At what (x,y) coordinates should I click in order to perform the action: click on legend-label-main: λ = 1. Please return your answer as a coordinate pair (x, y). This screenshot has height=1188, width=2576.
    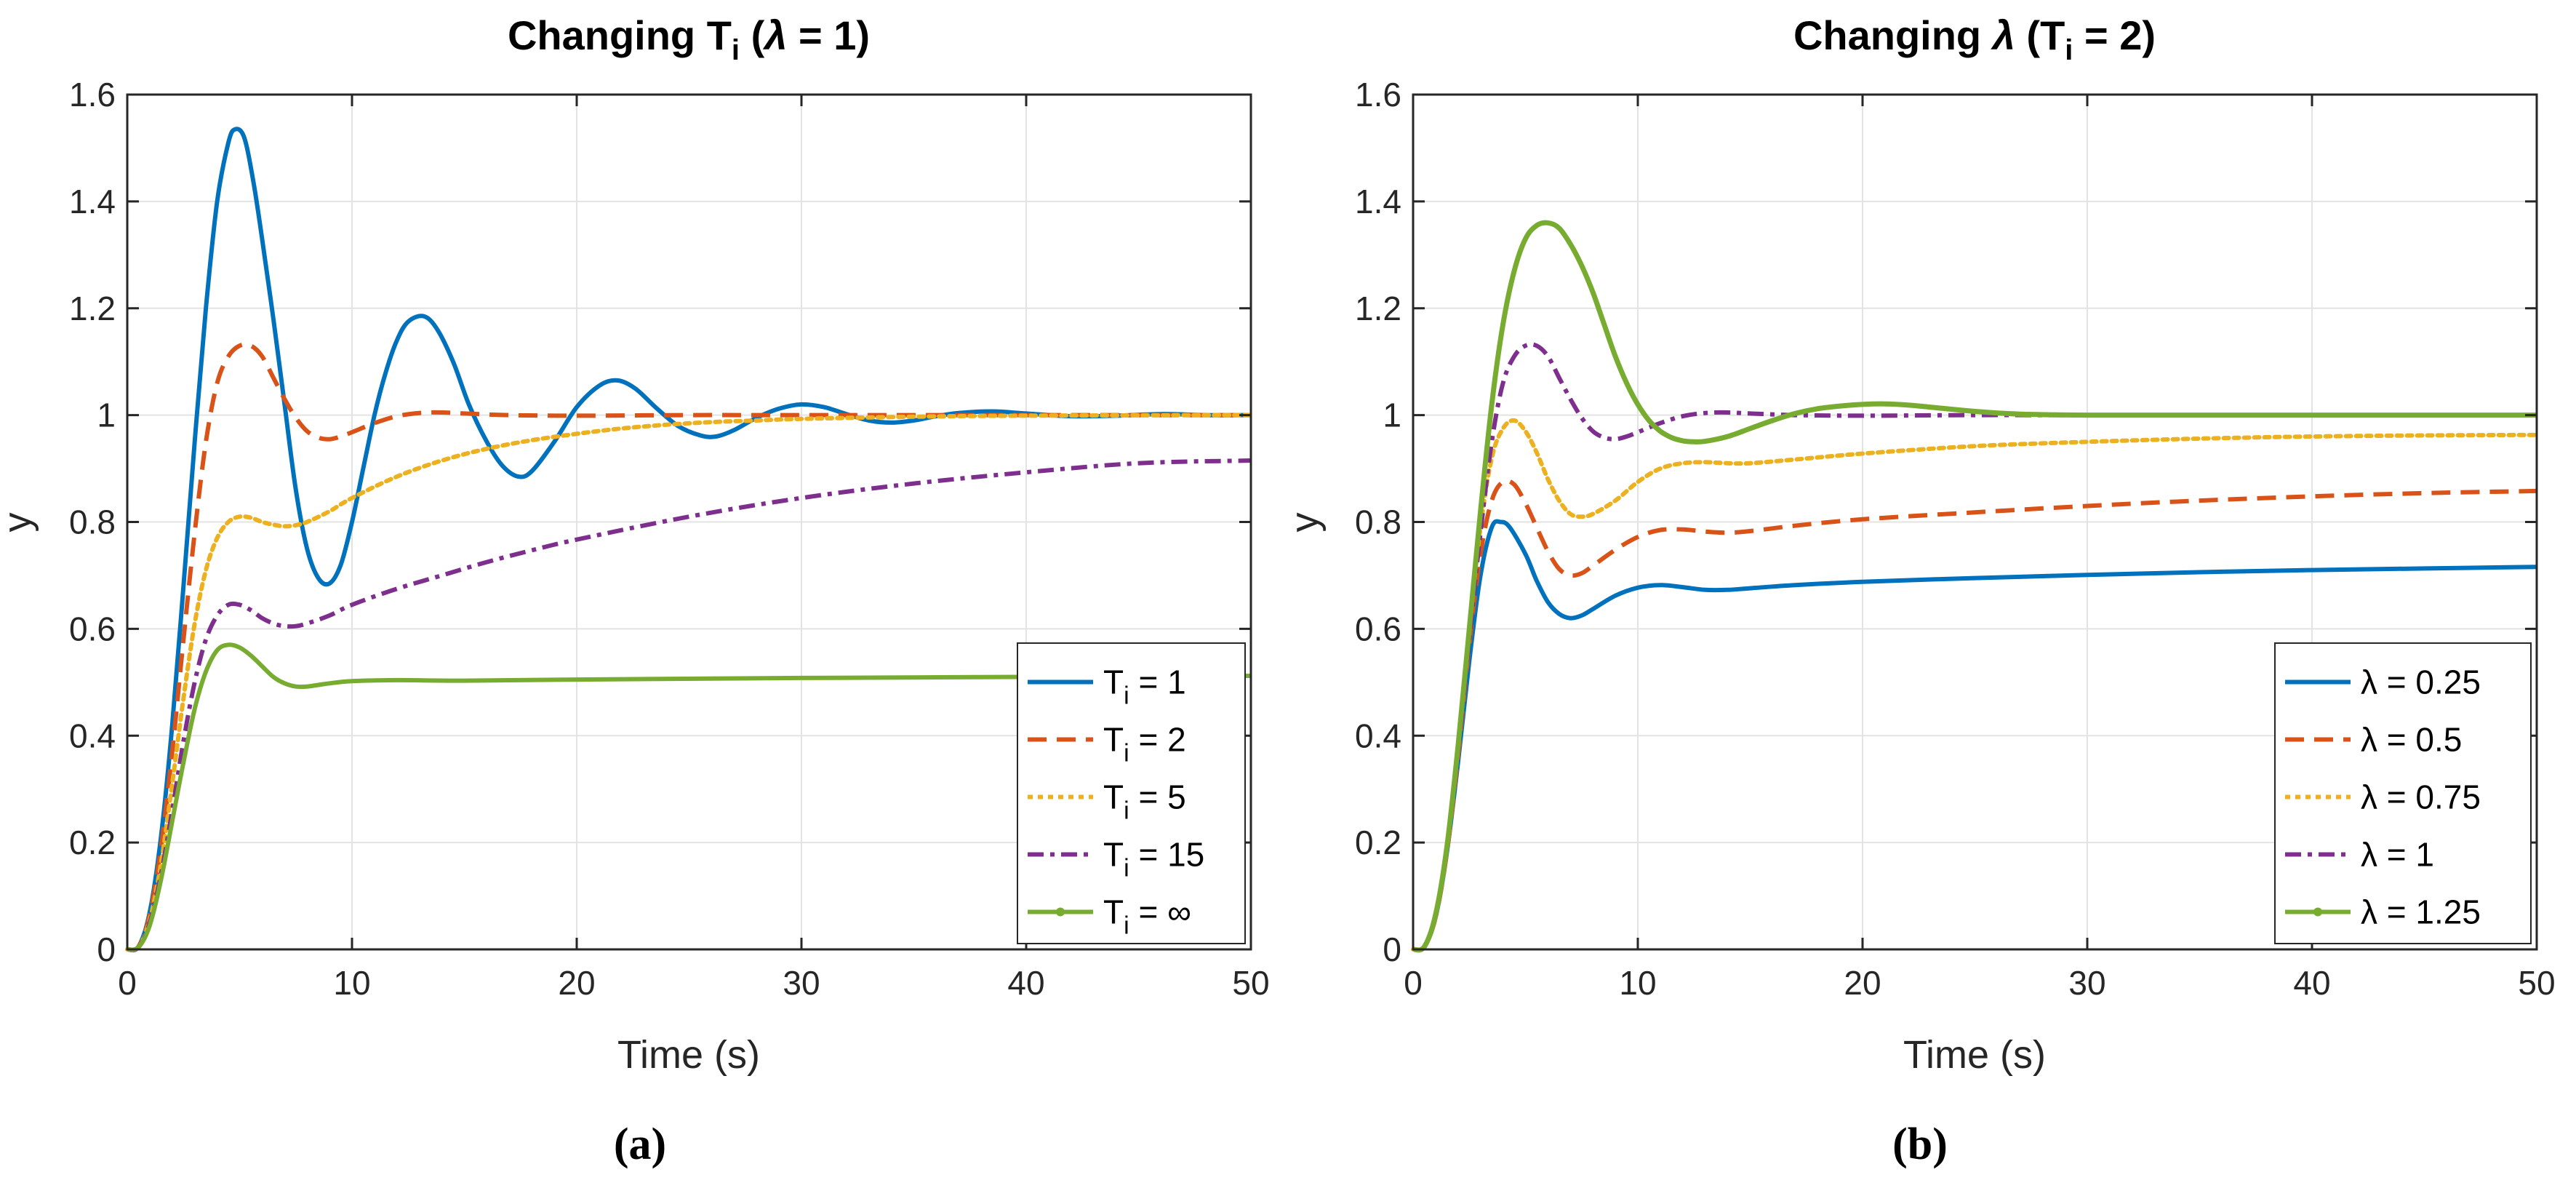
    Looking at the image, I should click on (2397, 855).